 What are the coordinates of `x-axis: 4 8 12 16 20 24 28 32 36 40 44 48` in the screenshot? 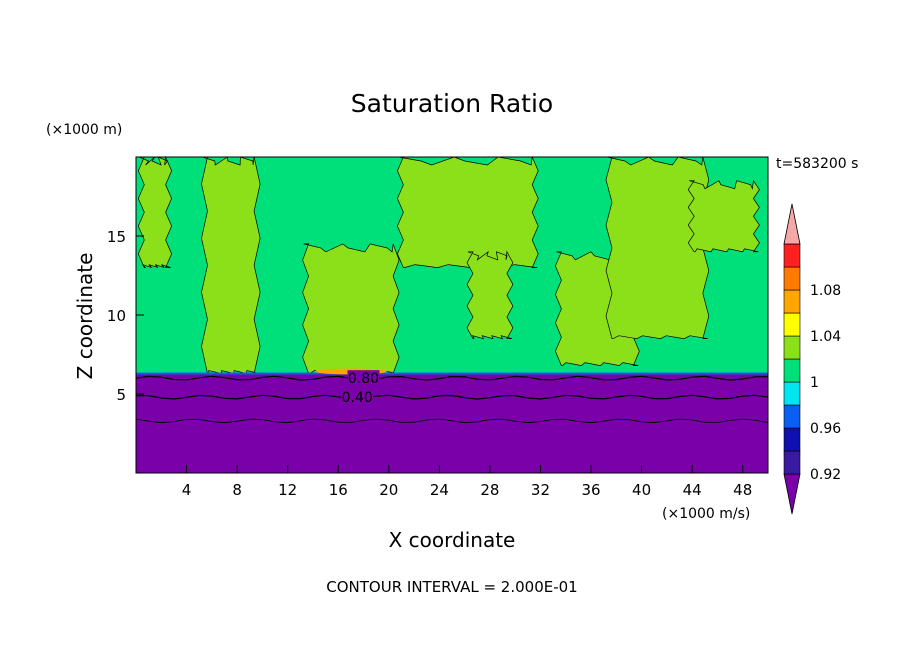 It's located at (467, 482).